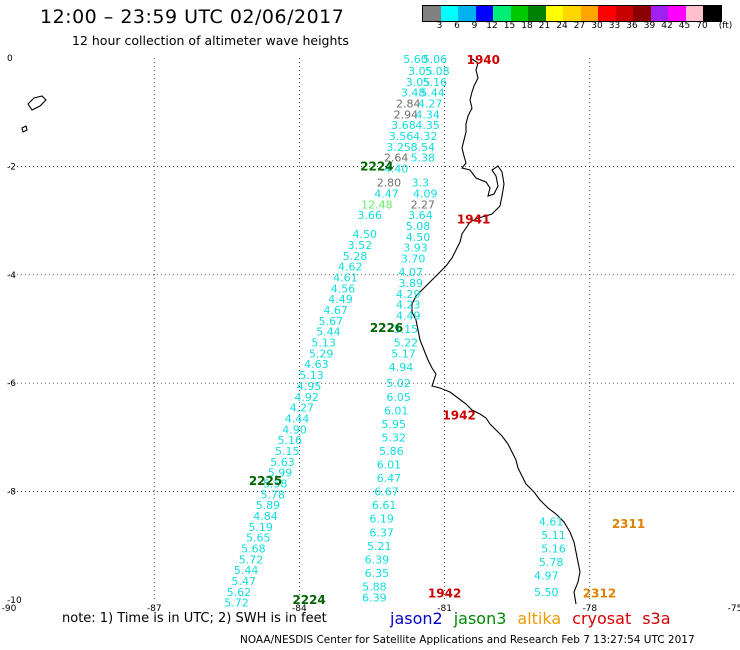 The image size is (740, 650). Describe the element at coordinates (425, 136) in the screenshot. I see `wave-height-value: 4.32` at that location.